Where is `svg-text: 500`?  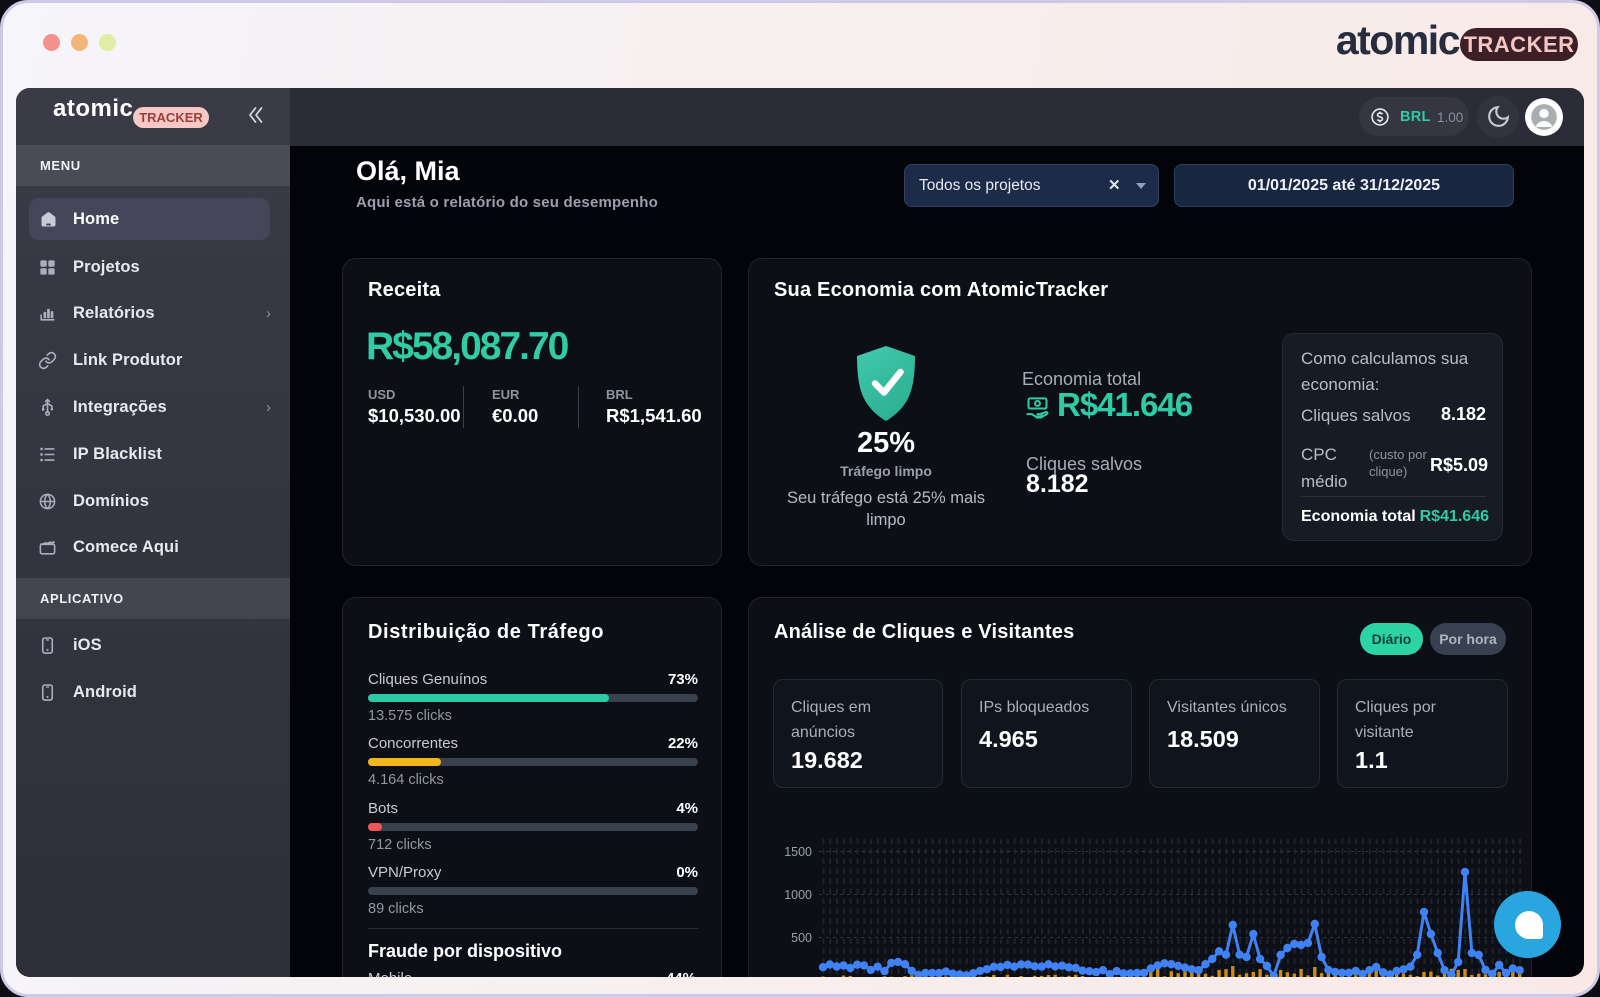 svg-text: 500 is located at coordinates (801, 938).